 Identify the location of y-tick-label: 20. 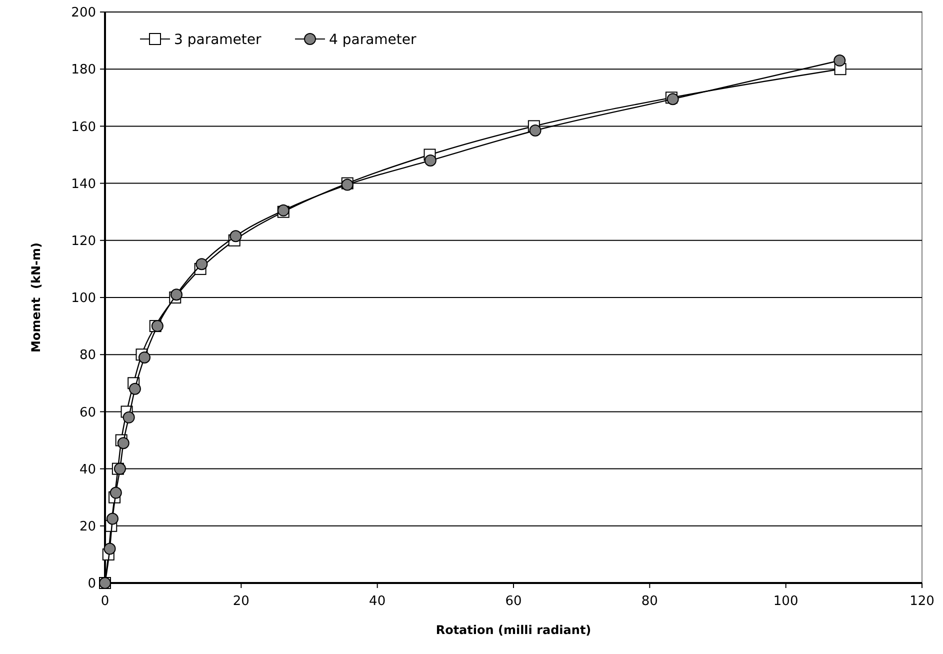
(87, 526).